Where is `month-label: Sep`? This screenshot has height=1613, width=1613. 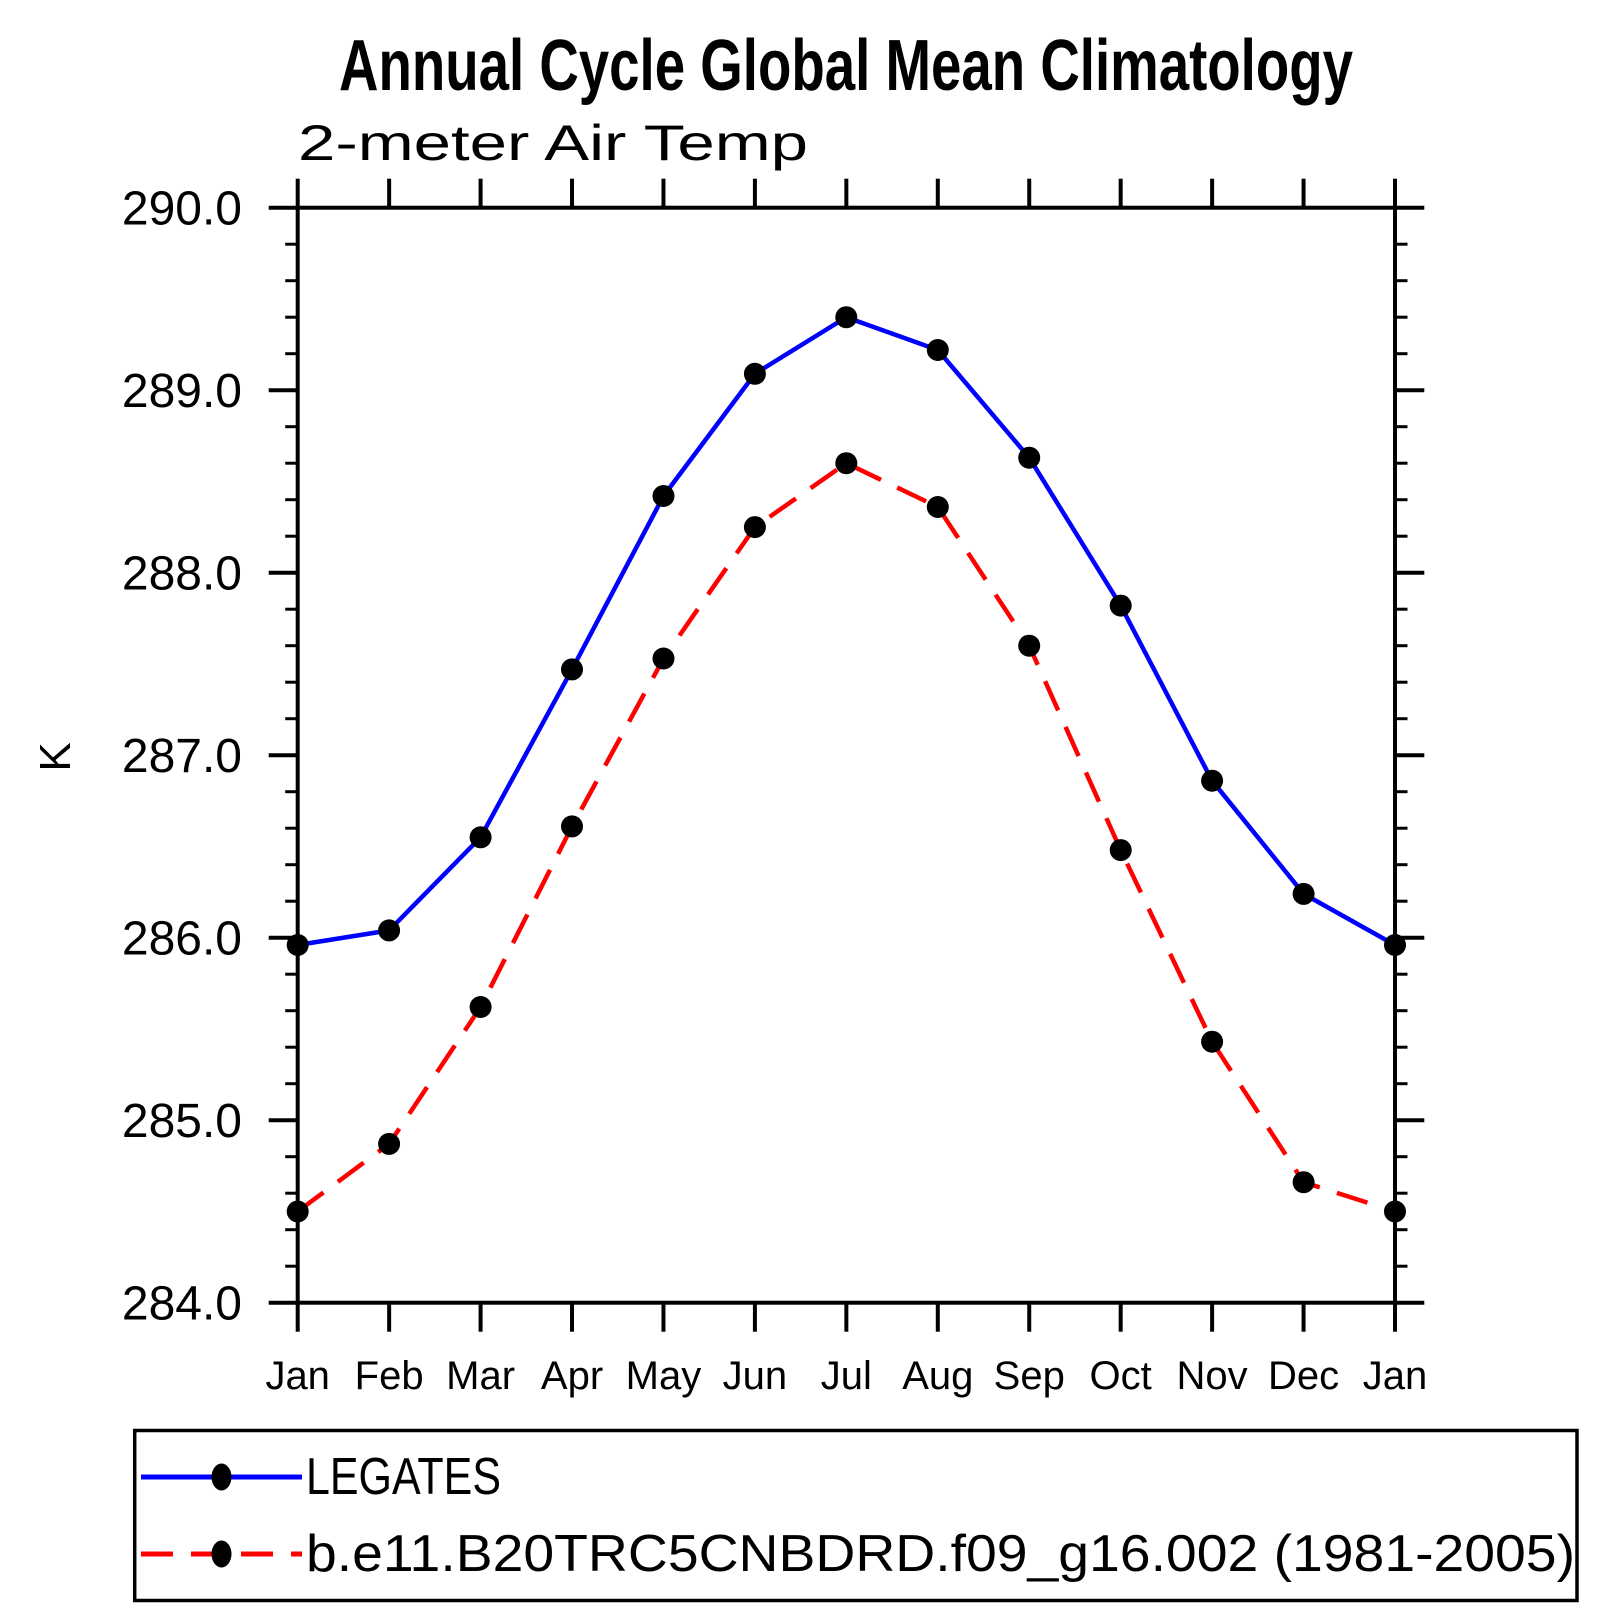 month-label: Sep is located at coordinates (1029, 1376).